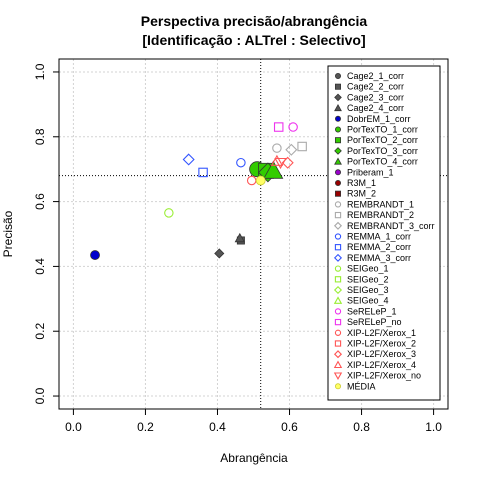 This screenshot has width=480, height=480. What do you see at coordinates (379, 119) in the screenshot?
I see `legend-label: DobrEM_1_corr` at bounding box center [379, 119].